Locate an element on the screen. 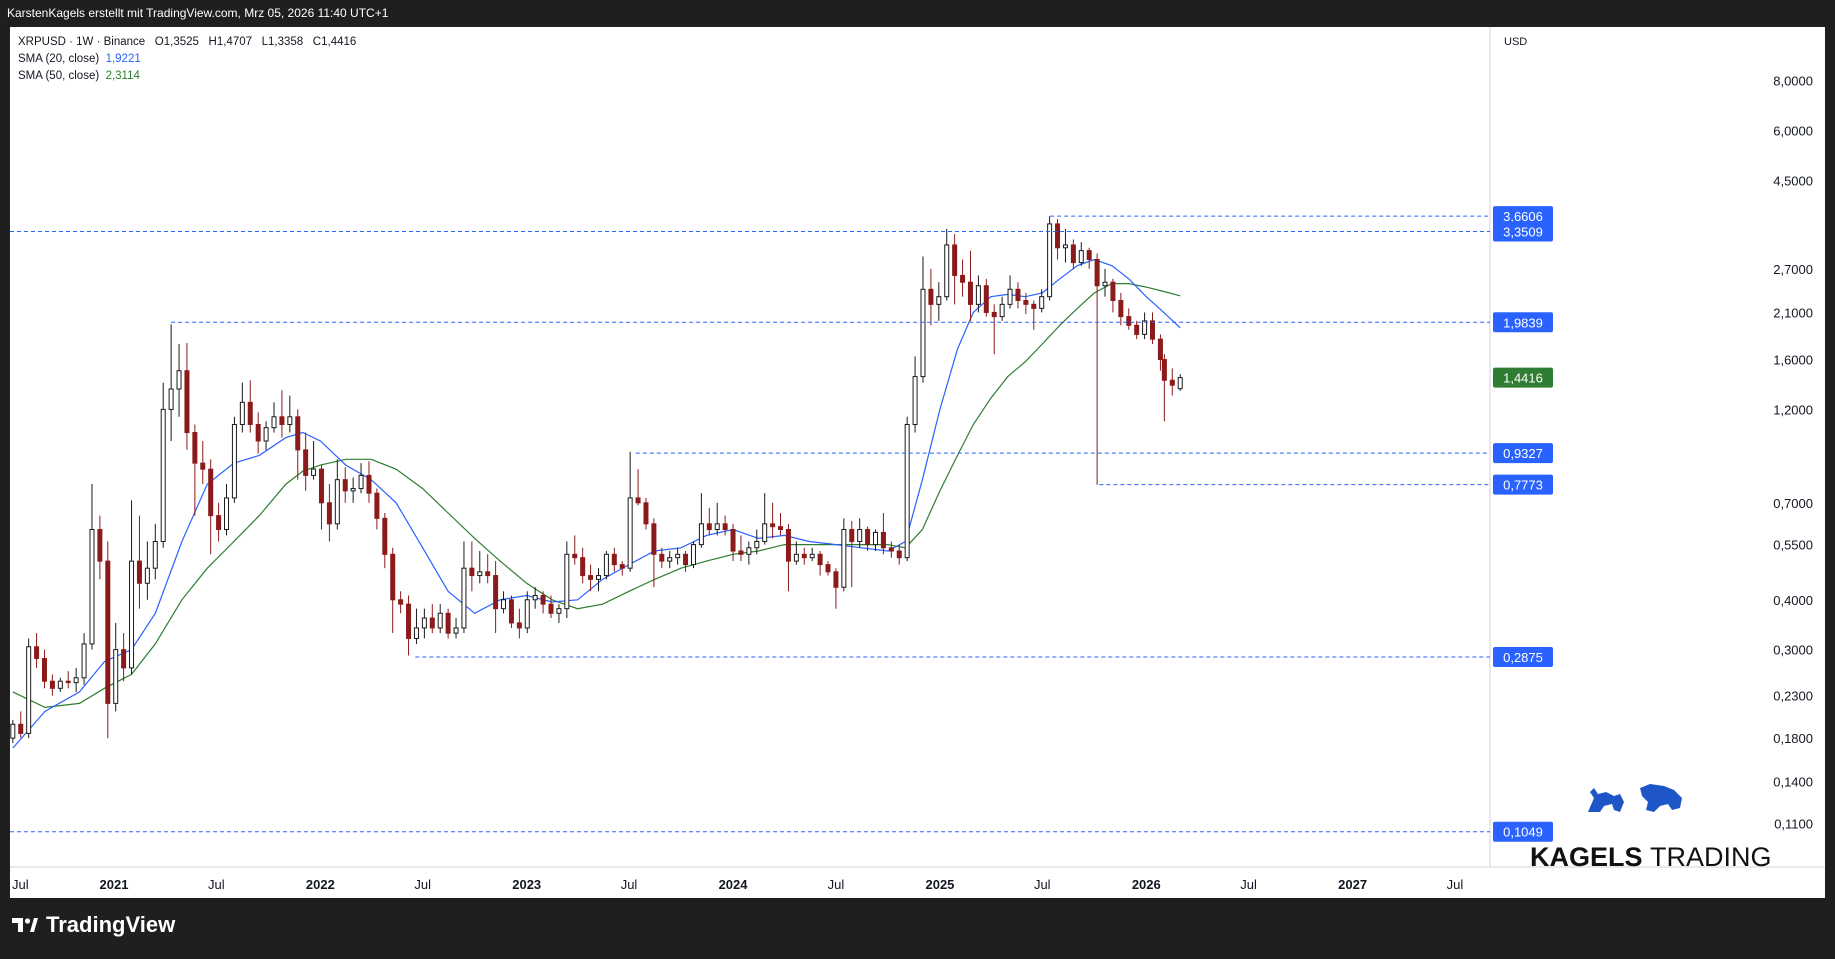  kagels-trading-watermark: KAGELS TRADING is located at coordinates (1651, 824).